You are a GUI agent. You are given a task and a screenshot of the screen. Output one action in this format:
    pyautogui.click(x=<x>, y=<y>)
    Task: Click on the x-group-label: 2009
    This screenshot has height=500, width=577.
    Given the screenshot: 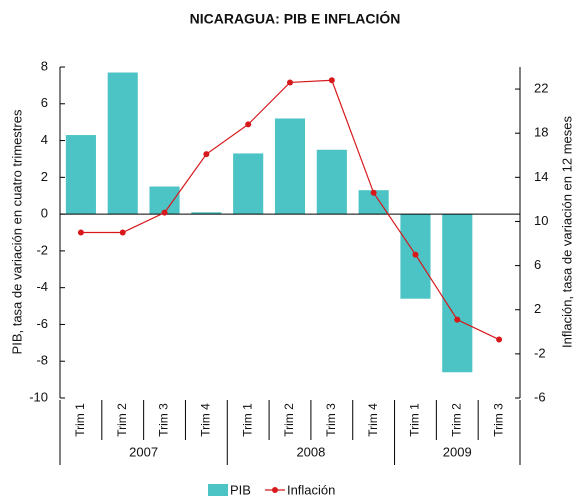 What is the action you would take?
    pyautogui.click(x=457, y=451)
    